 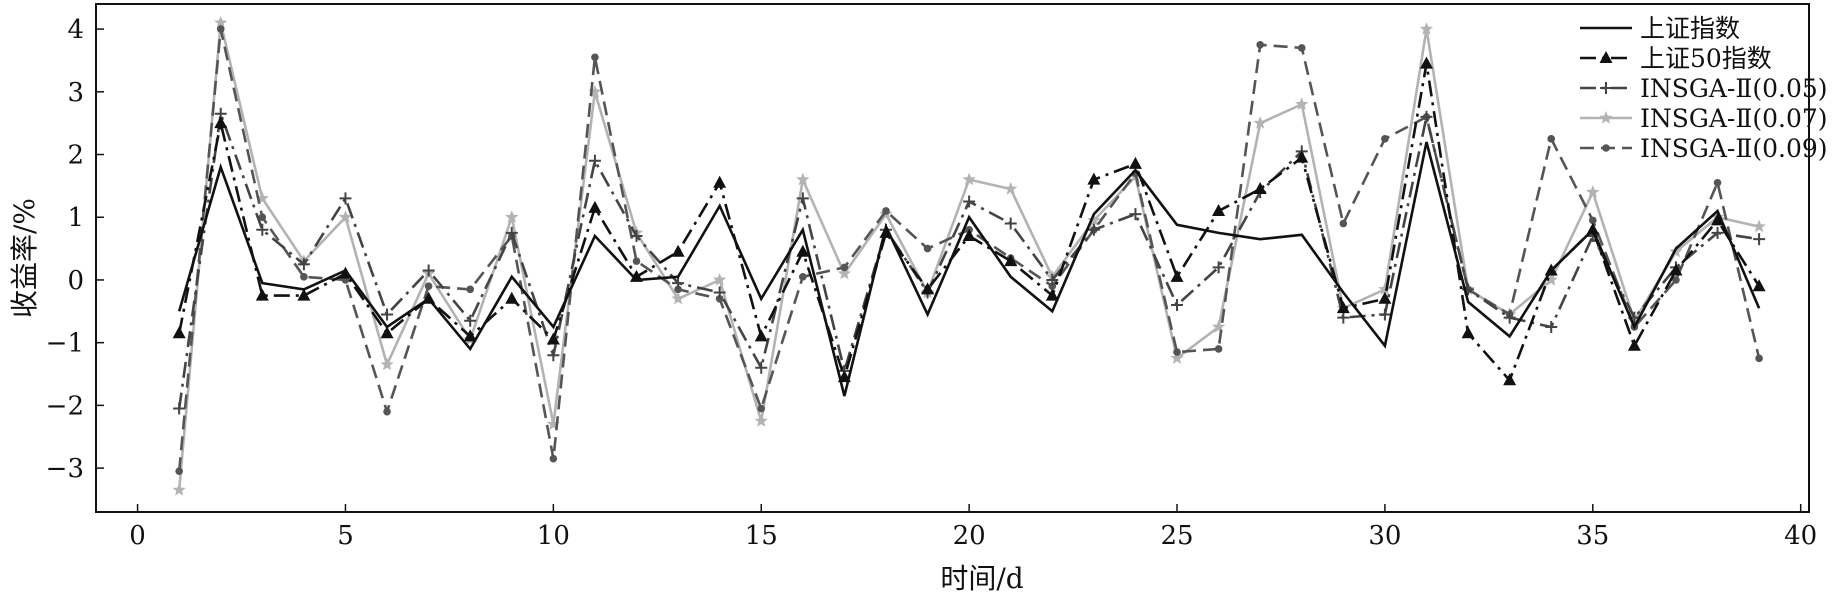 What do you see at coordinates (75, 93) in the screenshot?
I see `y-tick-label: 3` at bounding box center [75, 93].